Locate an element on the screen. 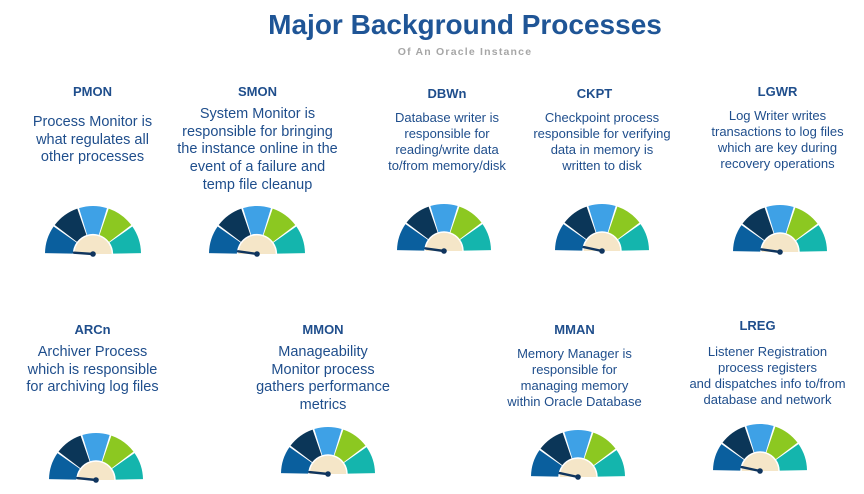 The height and width of the screenshot is (494, 864). process-name: ARCn is located at coordinates (92, 329).